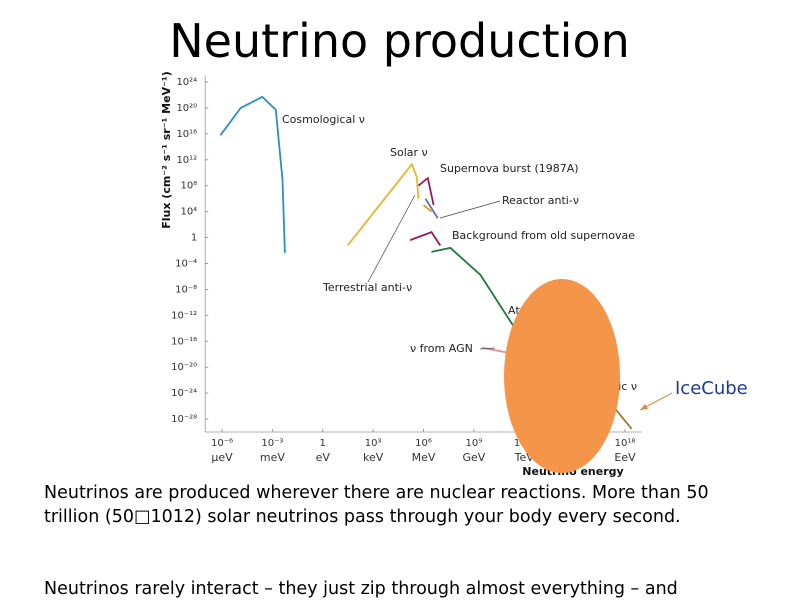  What do you see at coordinates (222, 443) in the screenshot?
I see `x-tick-label: 10⁻⁶` at bounding box center [222, 443].